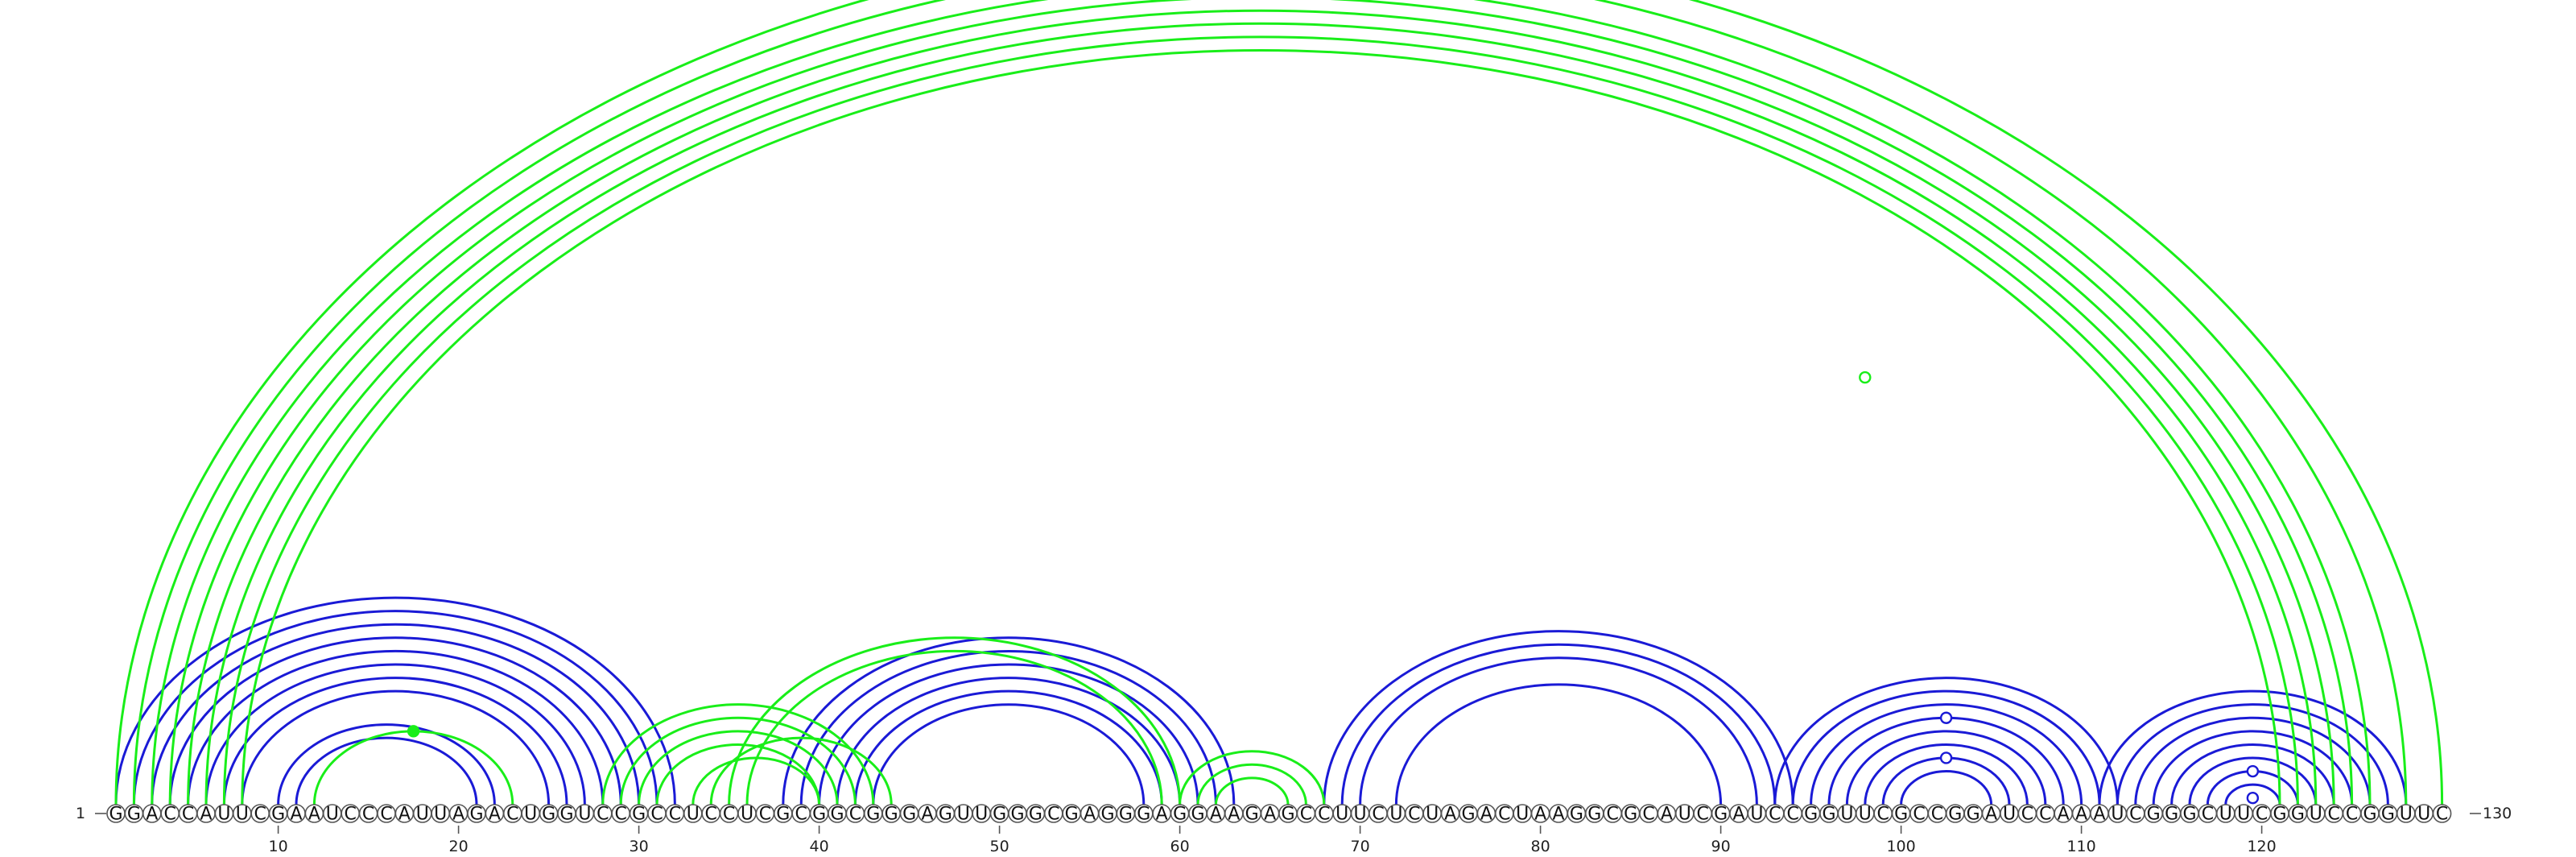 The height and width of the screenshot is (857, 2576). I want to click on nucleotide-88: U, so click(1685, 814).